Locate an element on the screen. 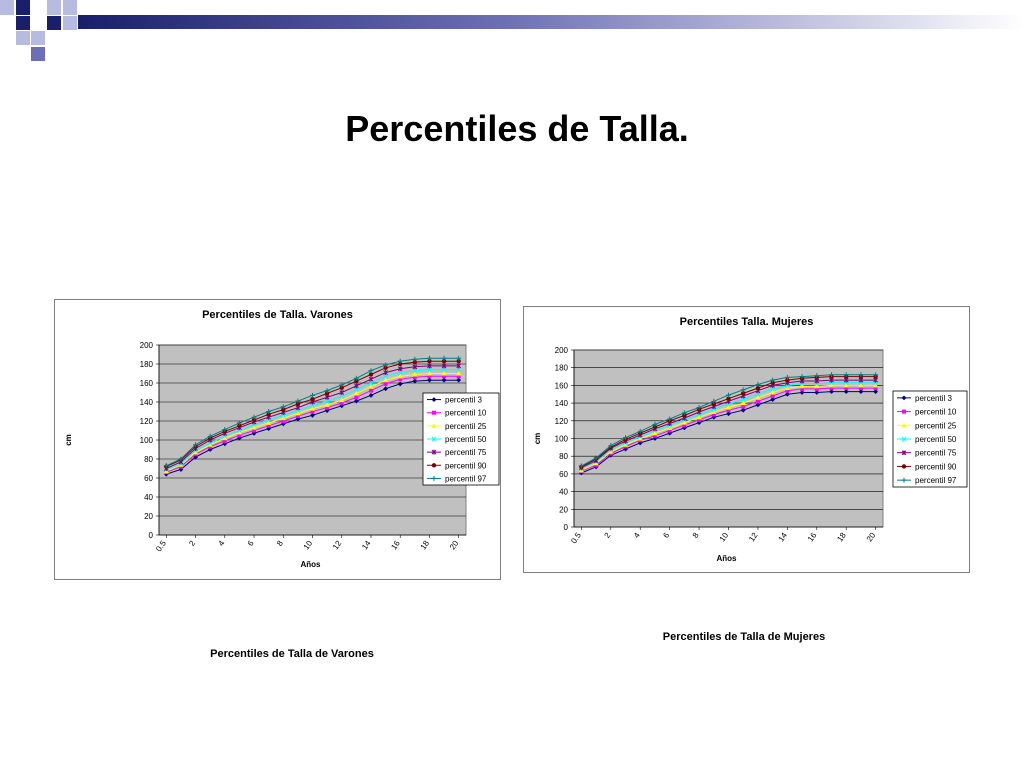  x-tick-label: 2 is located at coordinates (607, 535).